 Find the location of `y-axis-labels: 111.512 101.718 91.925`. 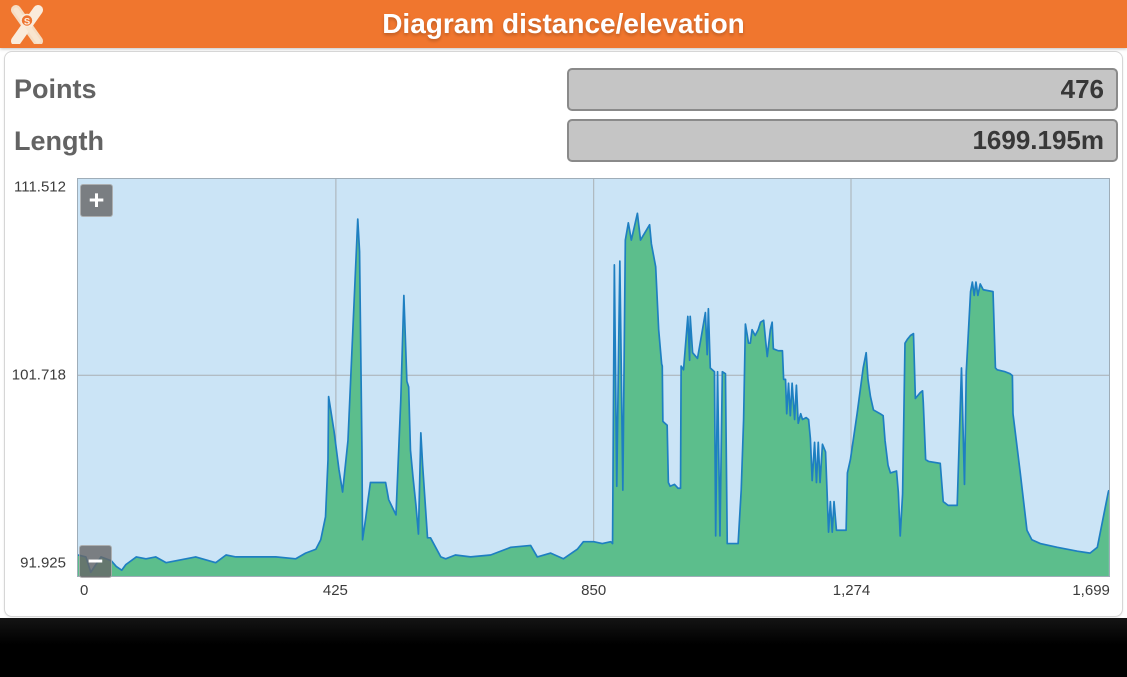

y-axis-labels: 111.512 101.718 91.925 is located at coordinates (35, 377).